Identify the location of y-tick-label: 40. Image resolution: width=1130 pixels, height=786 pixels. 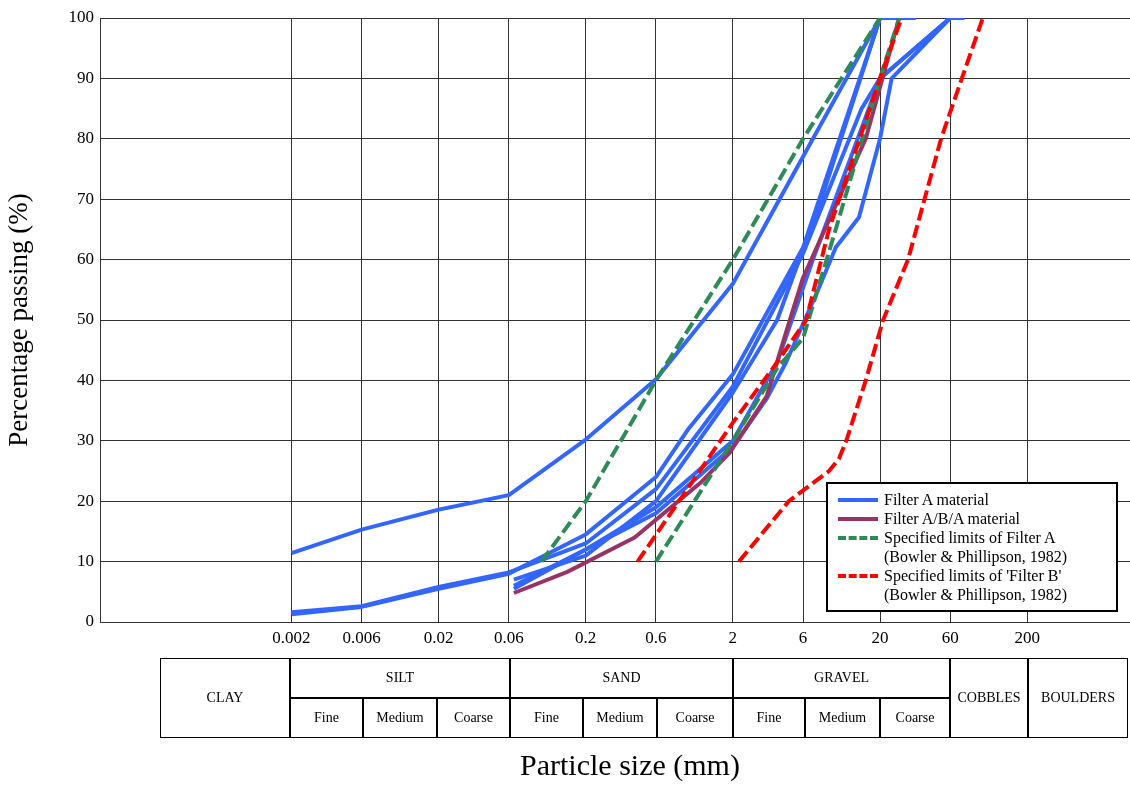
(85, 379).